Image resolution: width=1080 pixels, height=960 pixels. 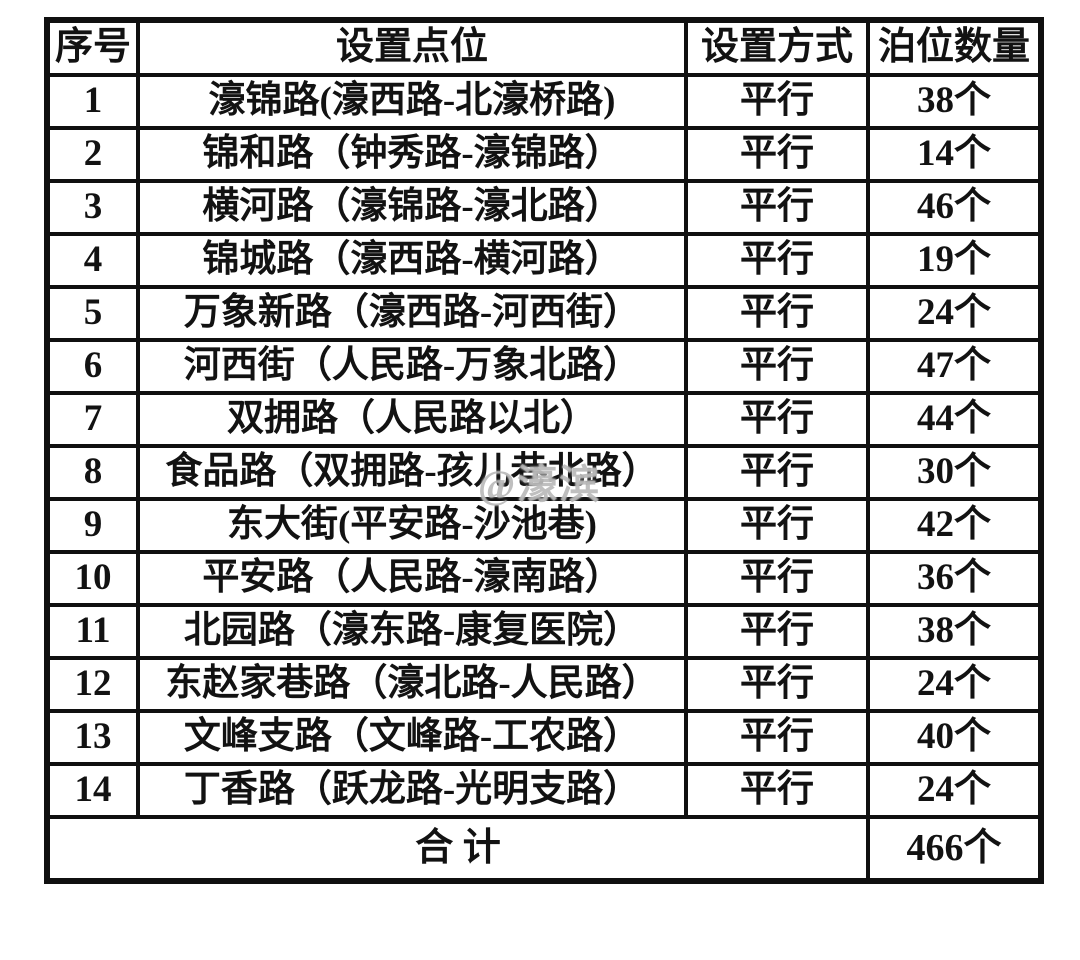 I want to click on header-count: 泊位数量, so click(x=954, y=47).